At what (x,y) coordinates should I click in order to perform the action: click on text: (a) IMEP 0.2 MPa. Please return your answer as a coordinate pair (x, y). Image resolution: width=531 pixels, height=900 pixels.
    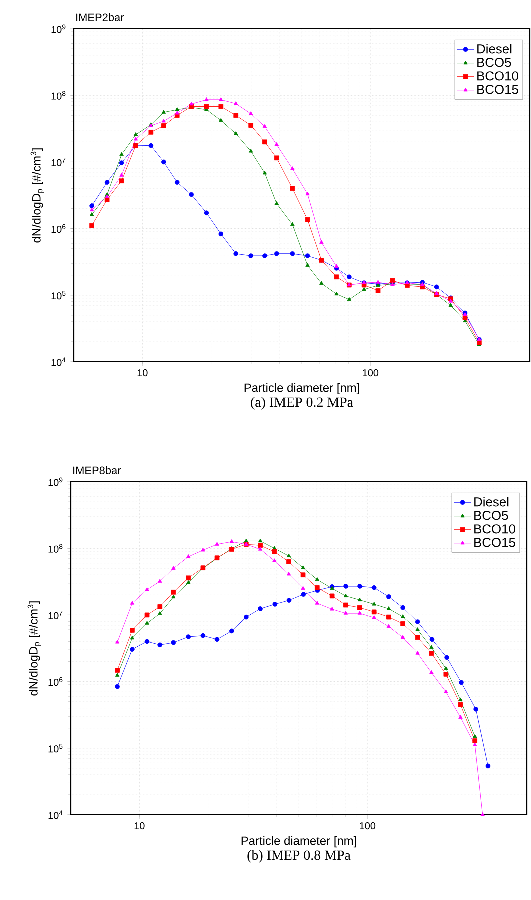
    Looking at the image, I should click on (302, 403).